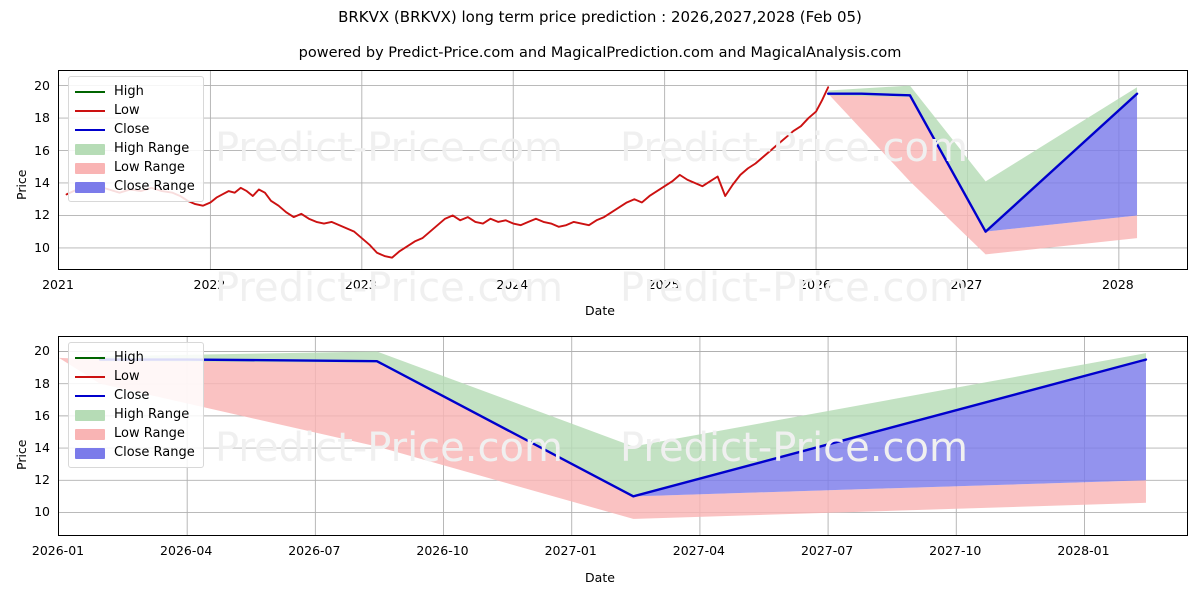  What do you see at coordinates (58, 284) in the screenshot?
I see `top-xtick: 2021` at bounding box center [58, 284].